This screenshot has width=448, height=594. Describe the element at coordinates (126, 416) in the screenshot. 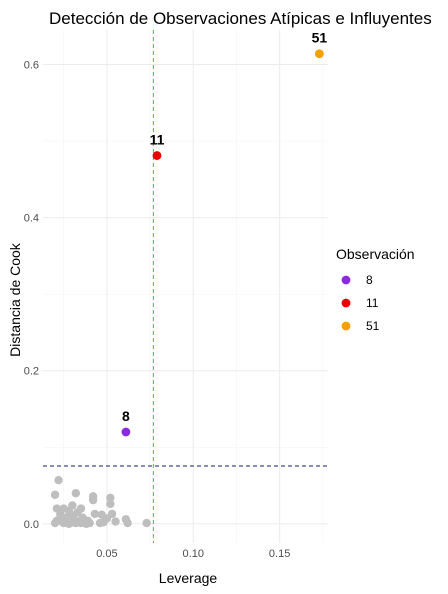

I see `point-label-8: 8` at that location.